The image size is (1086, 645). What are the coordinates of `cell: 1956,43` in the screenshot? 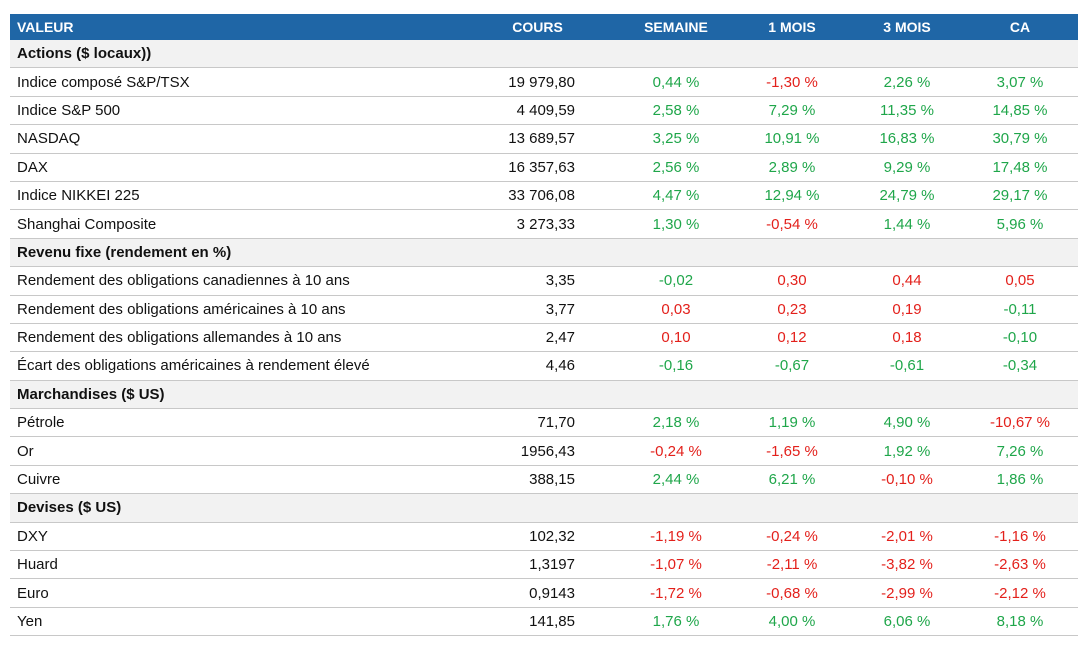 It's located at (537, 451).